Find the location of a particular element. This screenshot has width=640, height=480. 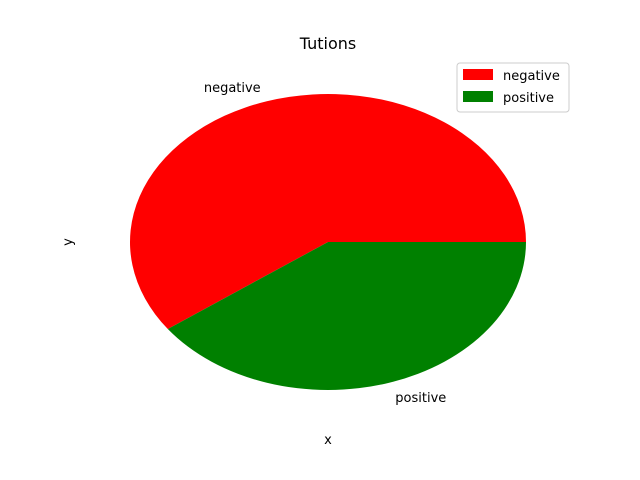

y-axis-label: y is located at coordinates (68, 242).